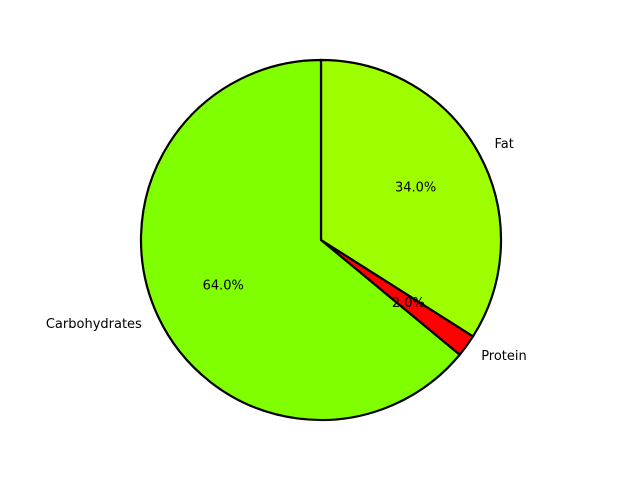 The image size is (640, 480). I want to click on slice-label-fat: Fat, so click(504, 144).